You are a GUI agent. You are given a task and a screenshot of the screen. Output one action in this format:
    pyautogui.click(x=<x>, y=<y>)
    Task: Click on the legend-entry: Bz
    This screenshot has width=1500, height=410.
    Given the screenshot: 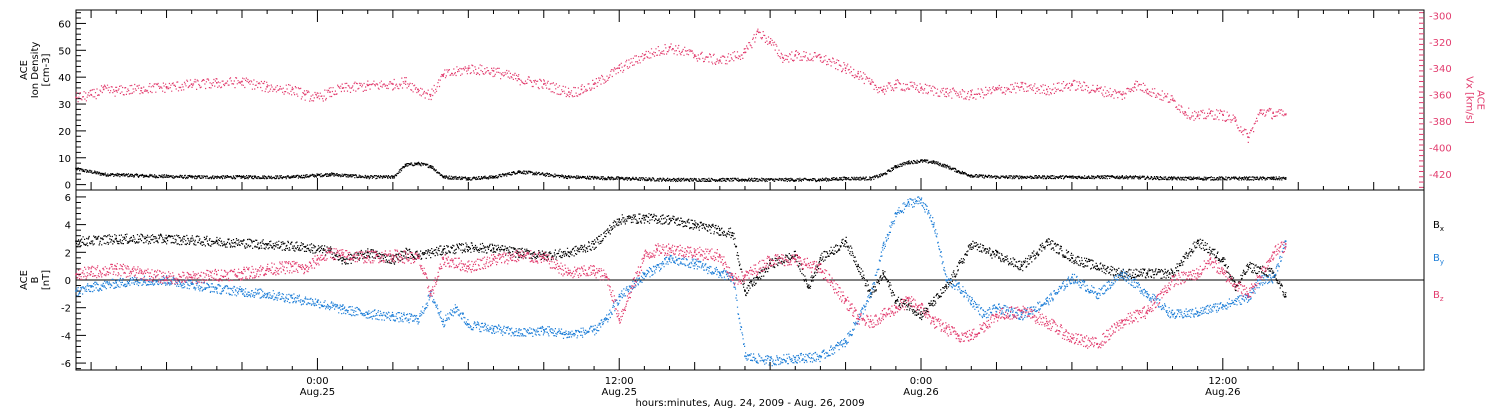 What is the action you would take?
    pyautogui.click(x=1438, y=296)
    